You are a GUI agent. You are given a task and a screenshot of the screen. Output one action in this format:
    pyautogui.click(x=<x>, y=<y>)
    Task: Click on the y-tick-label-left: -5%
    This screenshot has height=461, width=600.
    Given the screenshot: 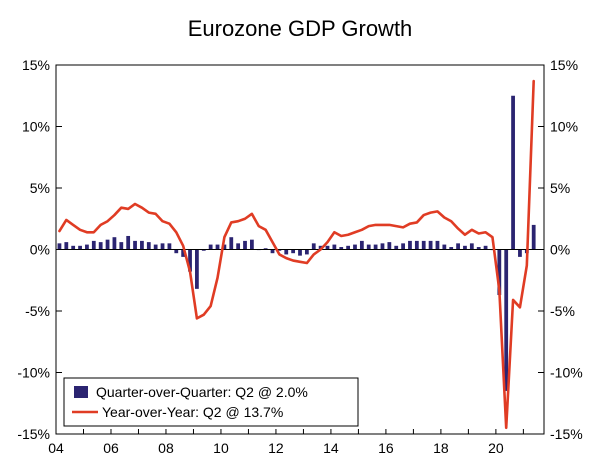 What is the action you would take?
    pyautogui.click(x=37, y=311)
    